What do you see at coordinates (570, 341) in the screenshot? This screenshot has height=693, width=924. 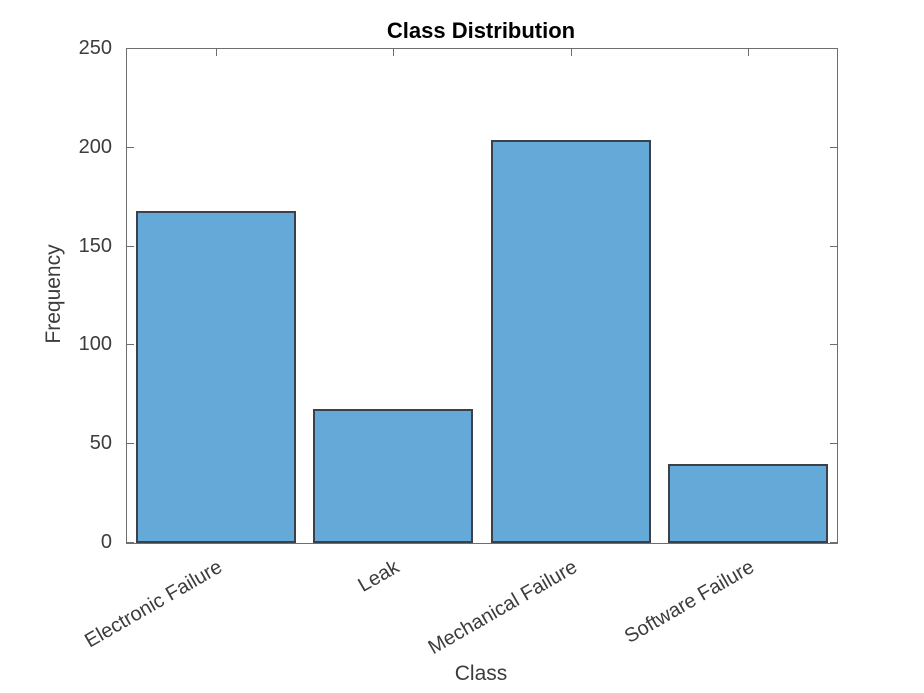 I see `bar-mechanical-failure` at bounding box center [570, 341].